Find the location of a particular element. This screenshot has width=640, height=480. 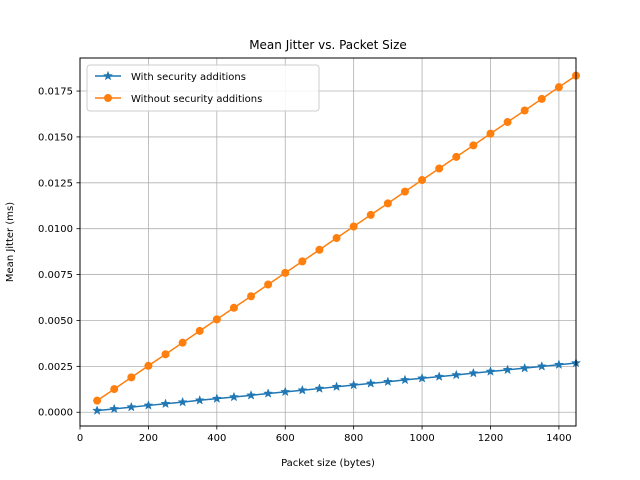

y-tick-label: 0.0100 is located at coordinates (55, 229).